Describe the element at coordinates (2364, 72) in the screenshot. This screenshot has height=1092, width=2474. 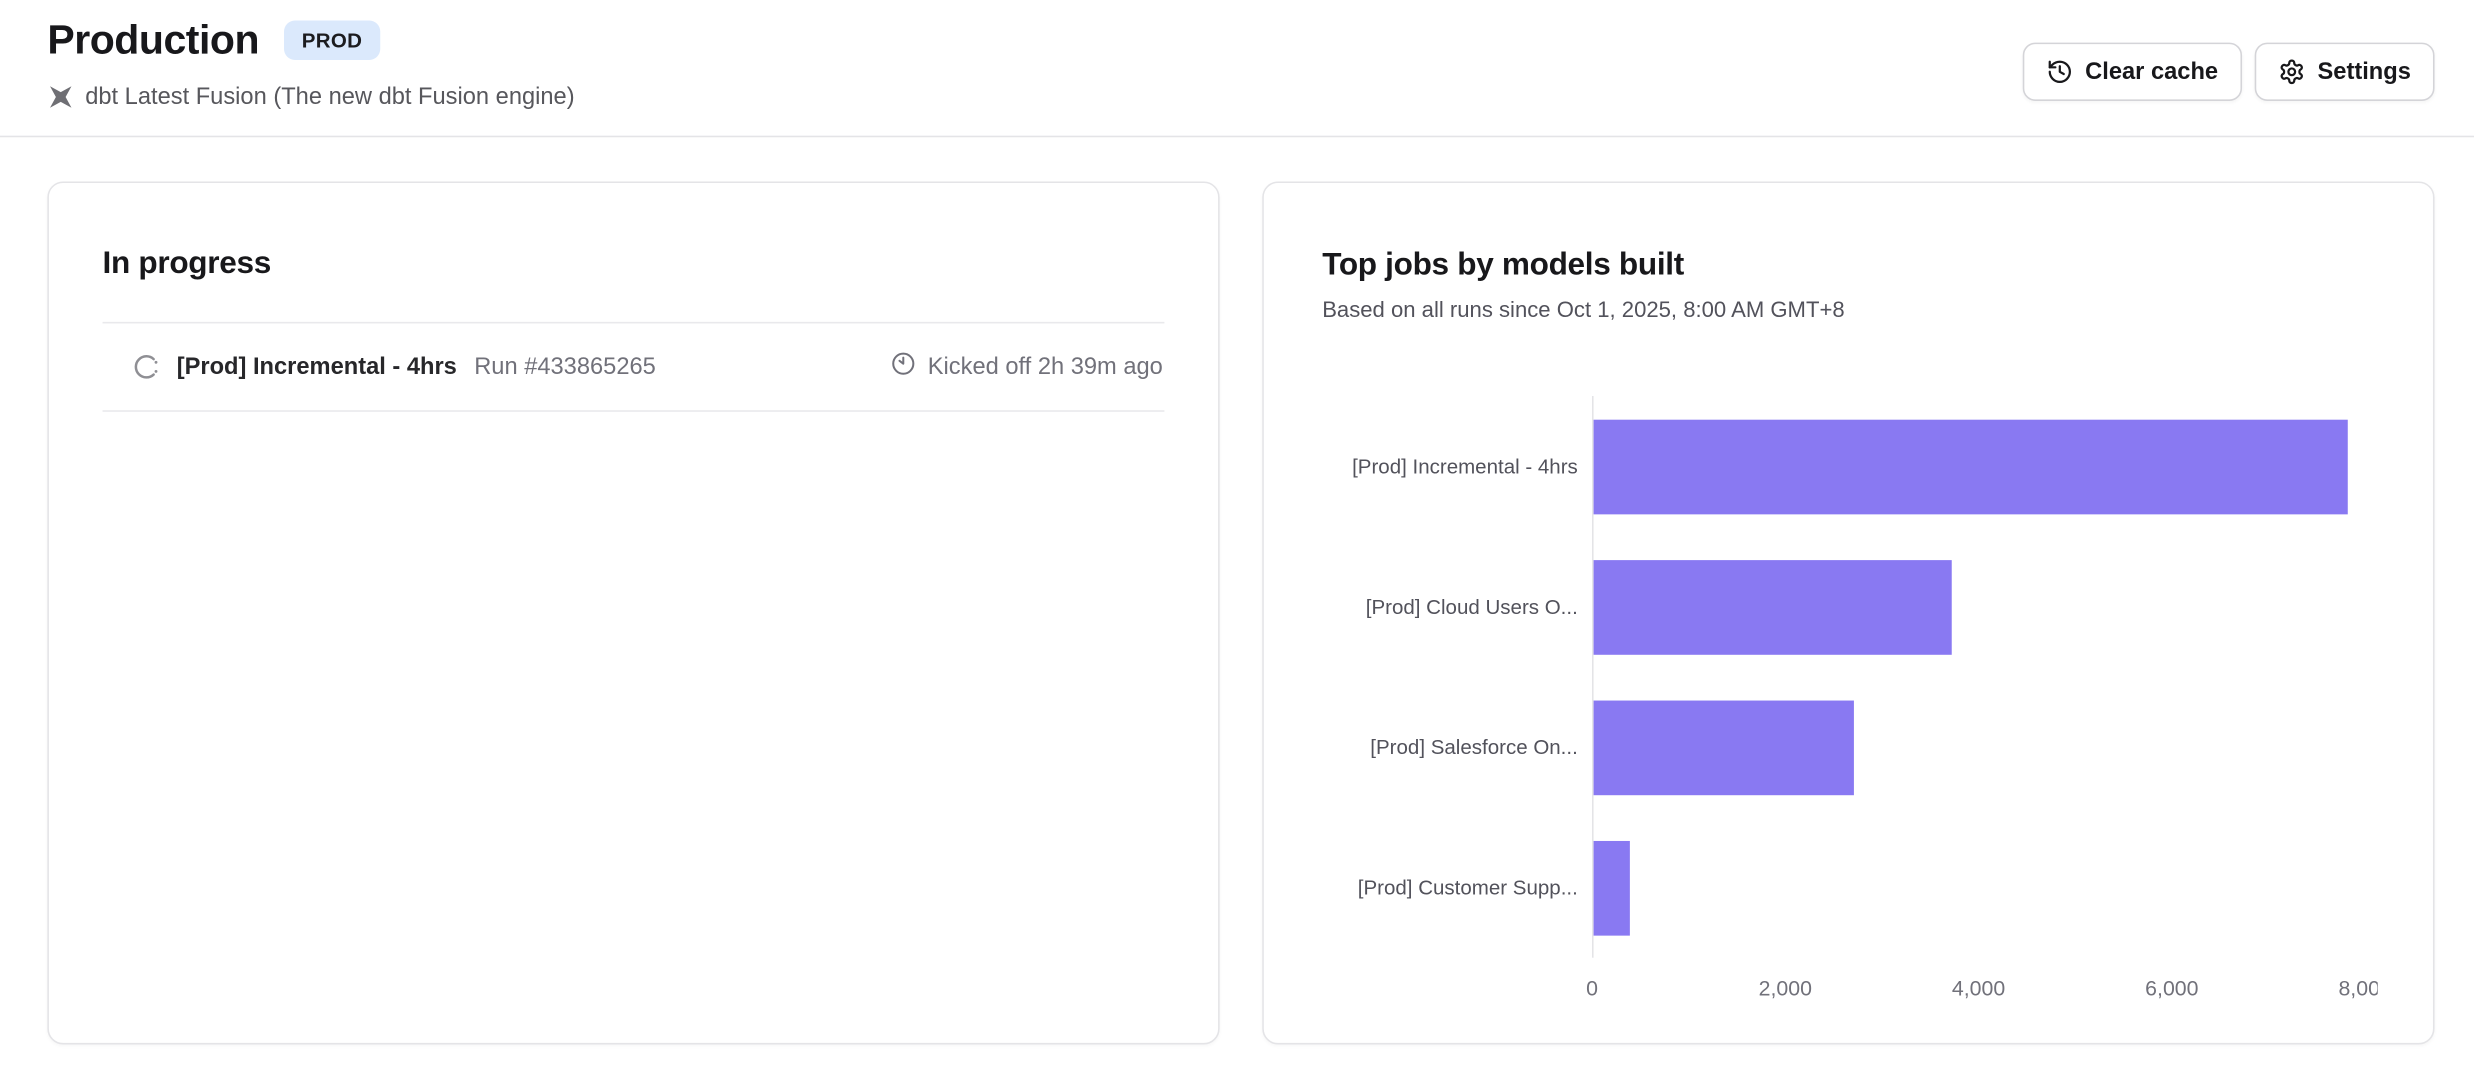
I see `settings-label: Settings` at that location.